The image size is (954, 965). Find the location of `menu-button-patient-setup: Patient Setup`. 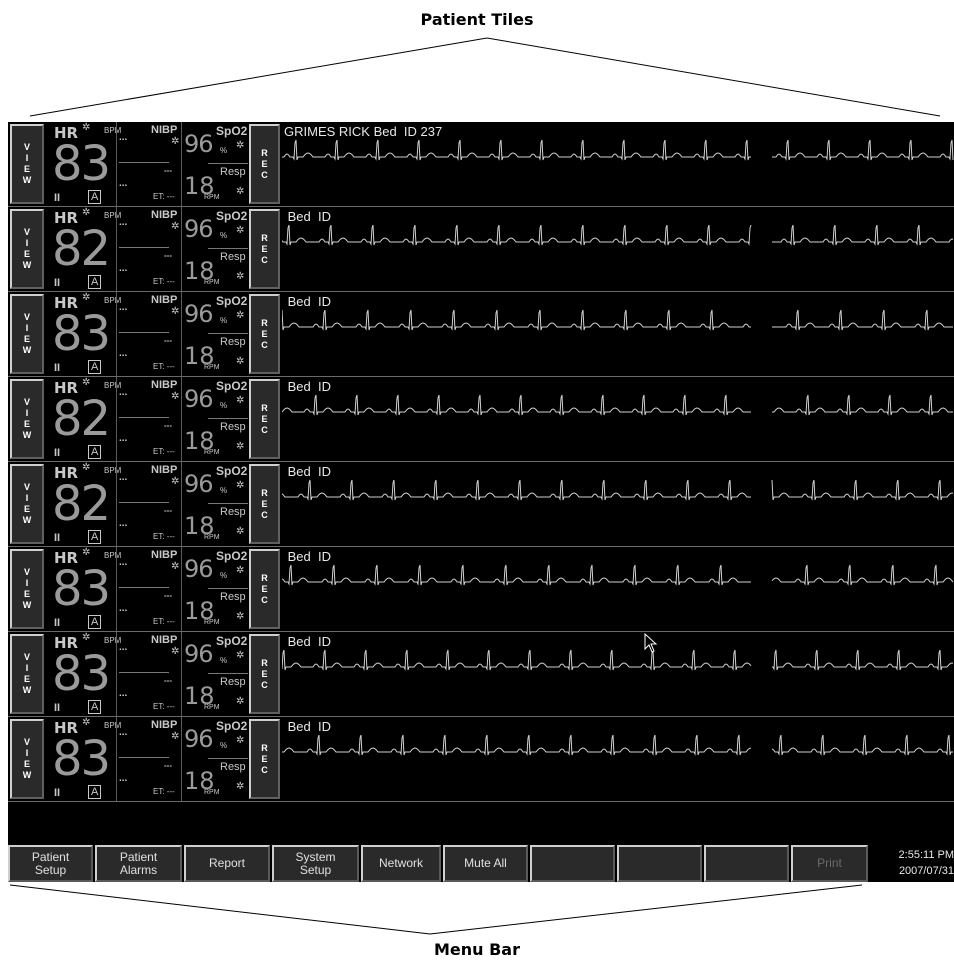

menu-button-patient-setup: Patient Setup is located at coordinates (50, 863).